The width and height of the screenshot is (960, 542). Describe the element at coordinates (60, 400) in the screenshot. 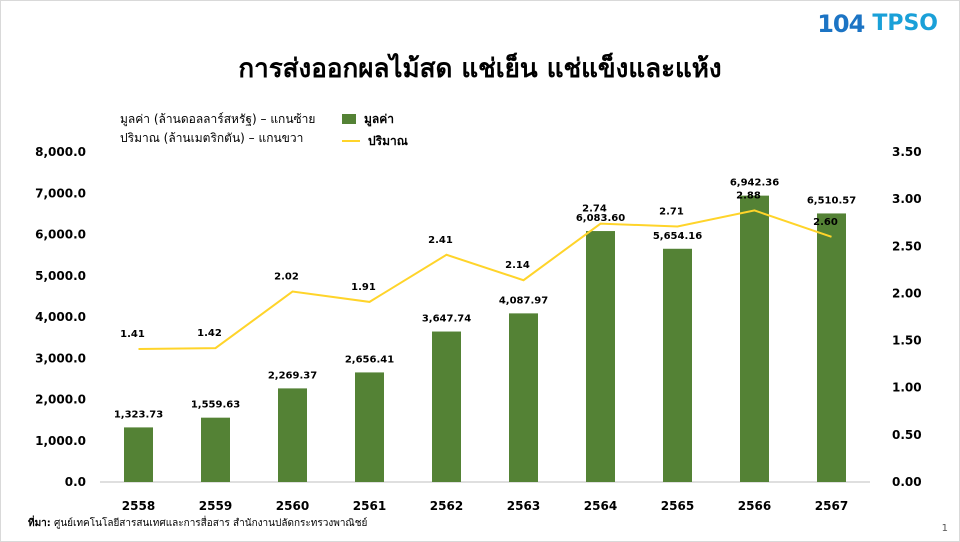

I see `y-left-tick-label: 2,000.0` at that location.